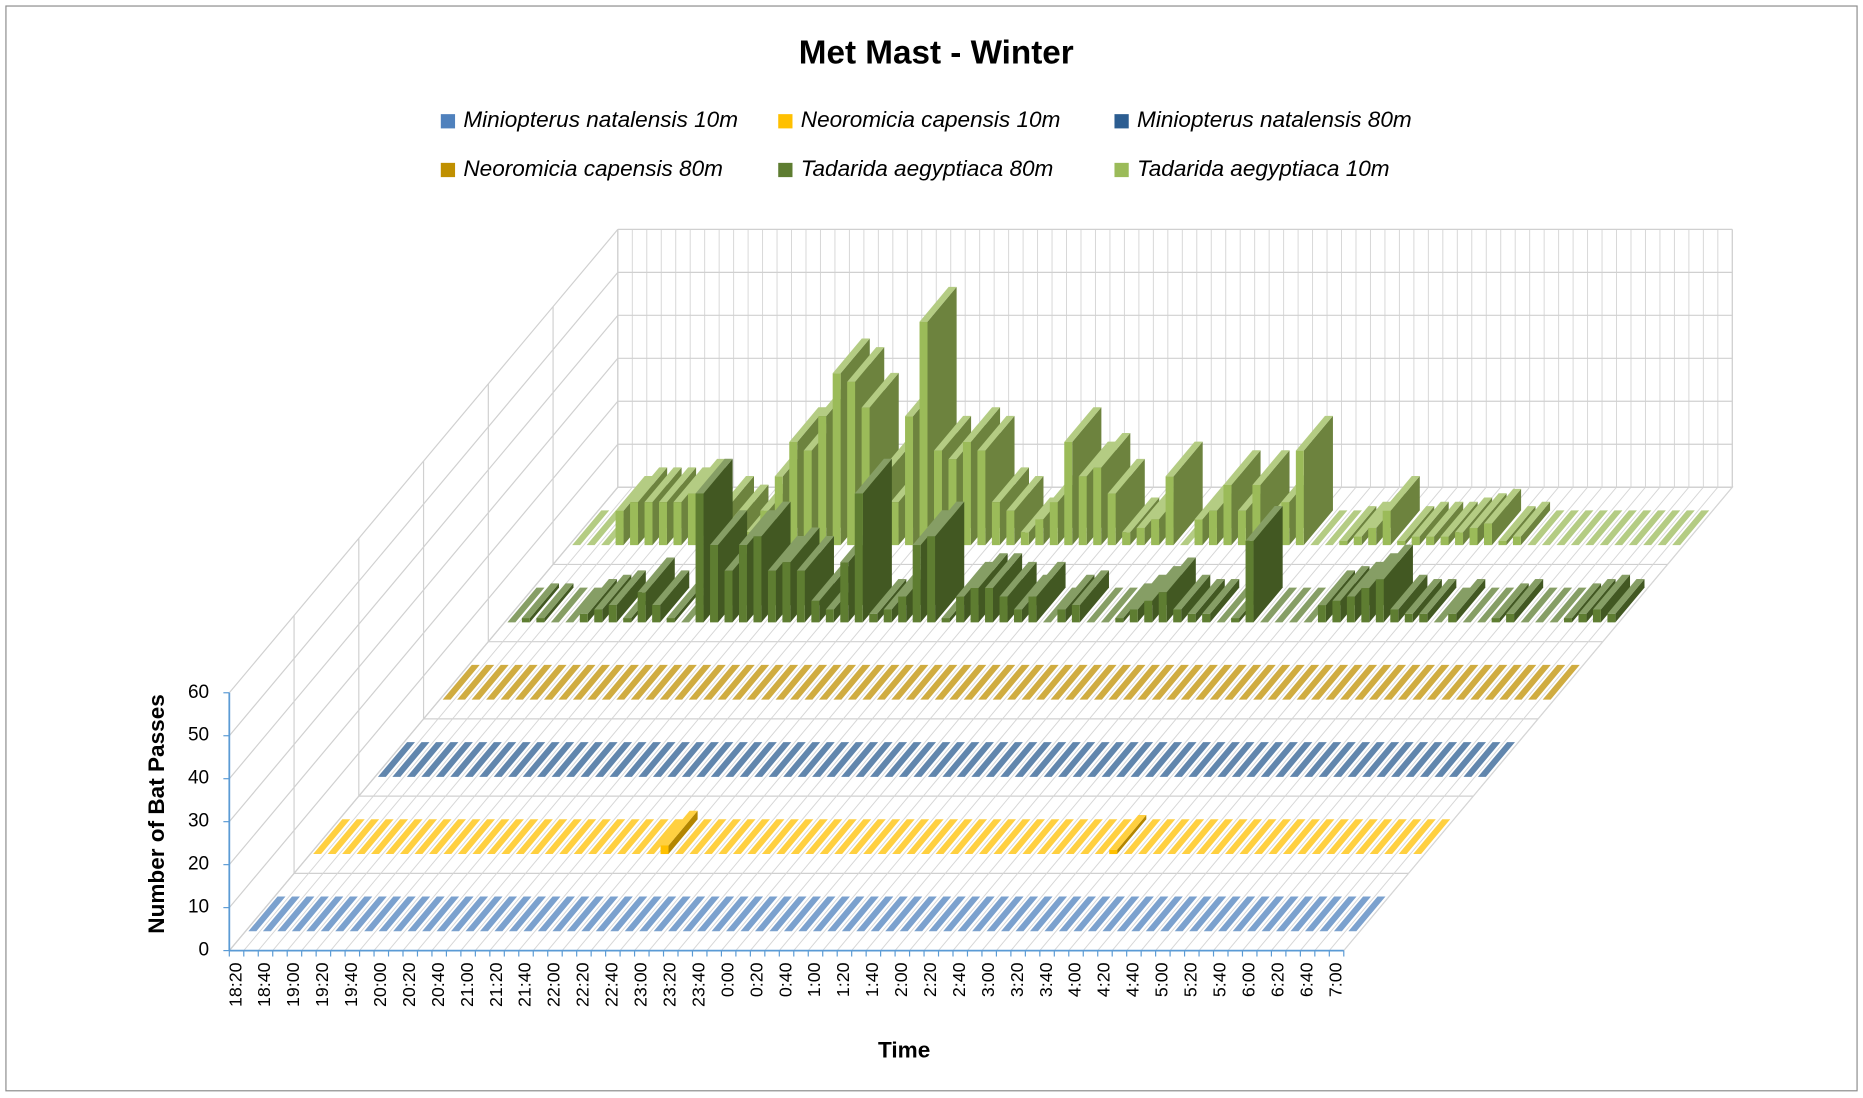 Image resolution: width=1863 pixels, height=1098 pixels. I want to click on x-tick-label: 19:40, so click(351, 984).